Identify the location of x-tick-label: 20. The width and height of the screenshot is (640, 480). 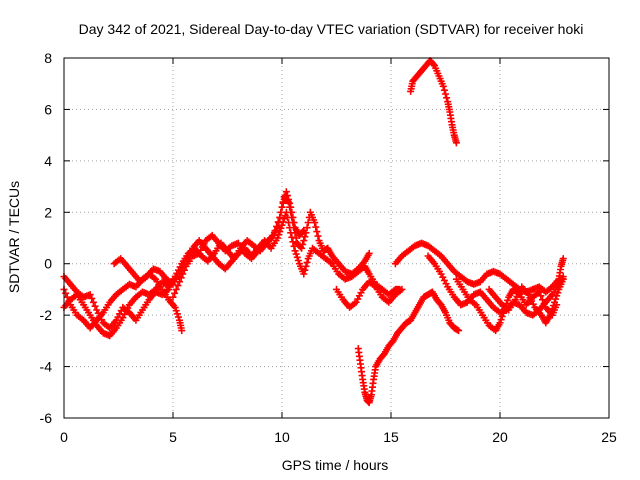
(500, 437).